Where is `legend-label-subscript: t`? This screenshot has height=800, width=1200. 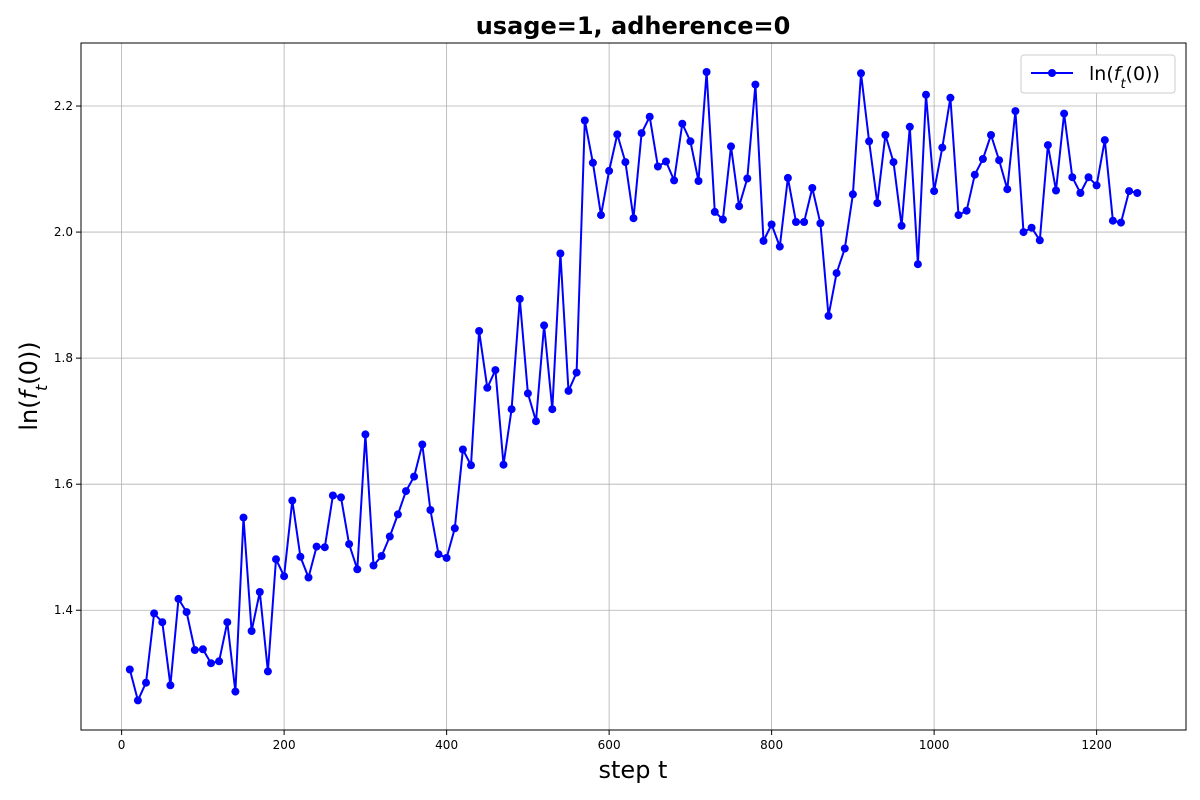
legend-label-subscript: t is located at coordinates (1123, 84).